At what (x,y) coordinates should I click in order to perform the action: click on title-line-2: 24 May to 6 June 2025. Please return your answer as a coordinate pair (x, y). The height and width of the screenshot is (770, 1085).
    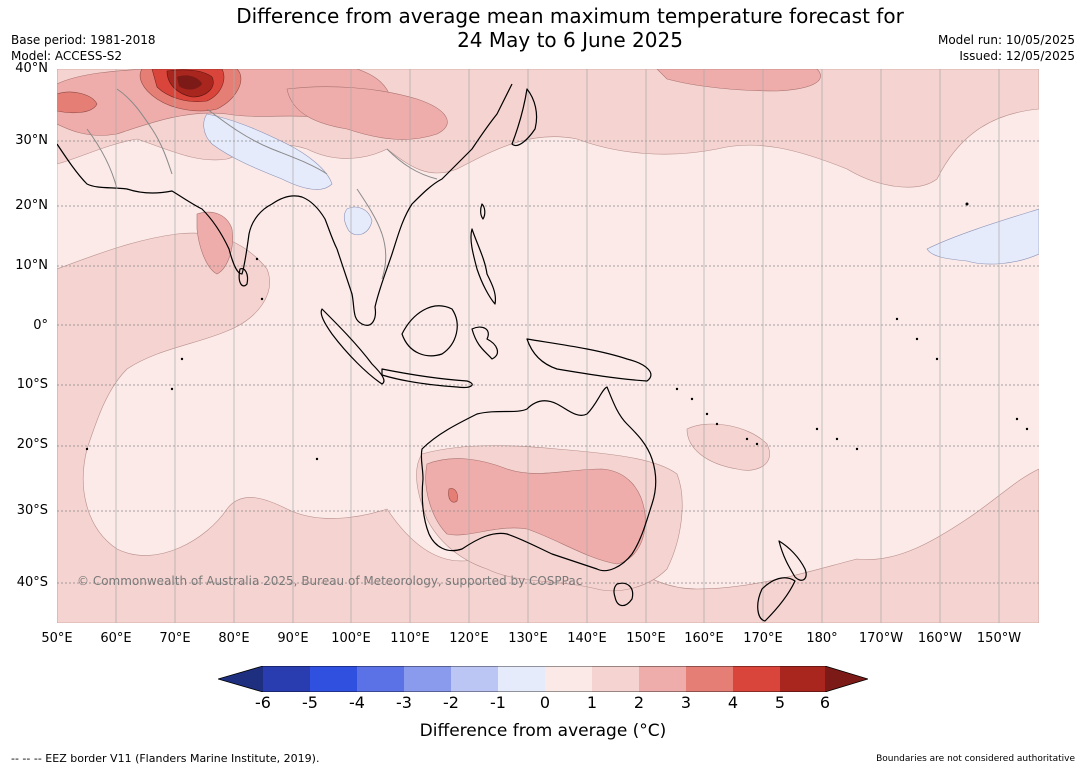
    Looking at the image, I should click on (570, 40).